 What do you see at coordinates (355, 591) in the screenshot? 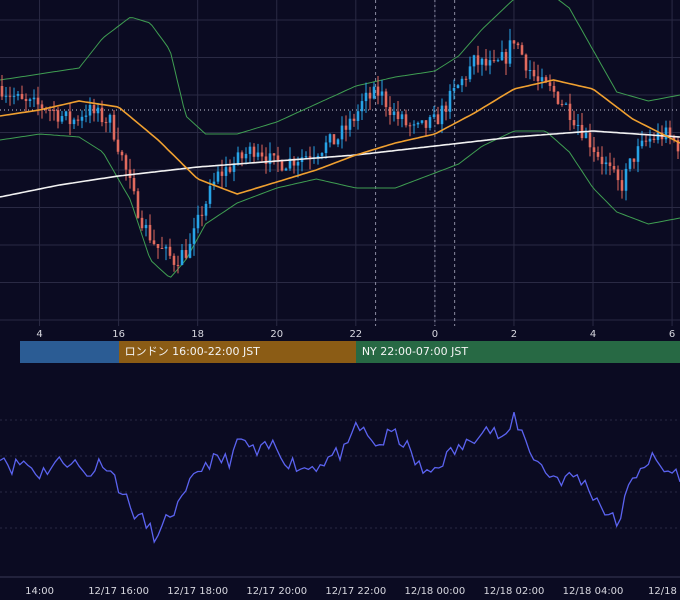
I see `oscillator-x-tick-label: 12/17 22:00` at bounding box center [355, 591].